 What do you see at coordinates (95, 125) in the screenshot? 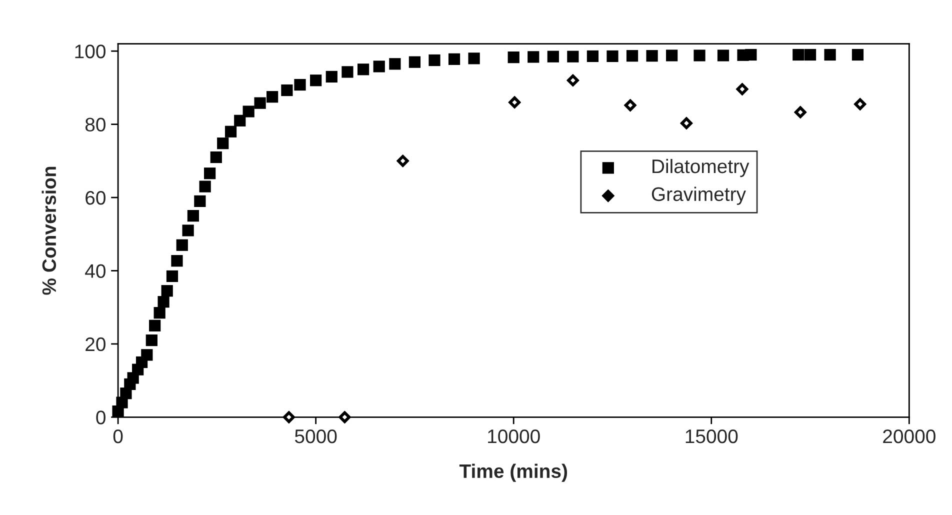
I see `y-tick-label: 80` at bounding box center [95, 125].